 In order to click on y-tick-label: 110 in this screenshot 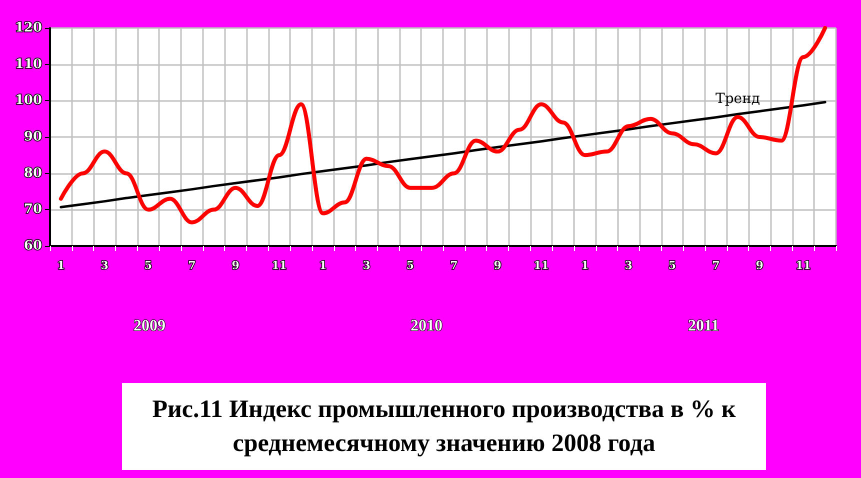, I will do `click(28, 64)`.